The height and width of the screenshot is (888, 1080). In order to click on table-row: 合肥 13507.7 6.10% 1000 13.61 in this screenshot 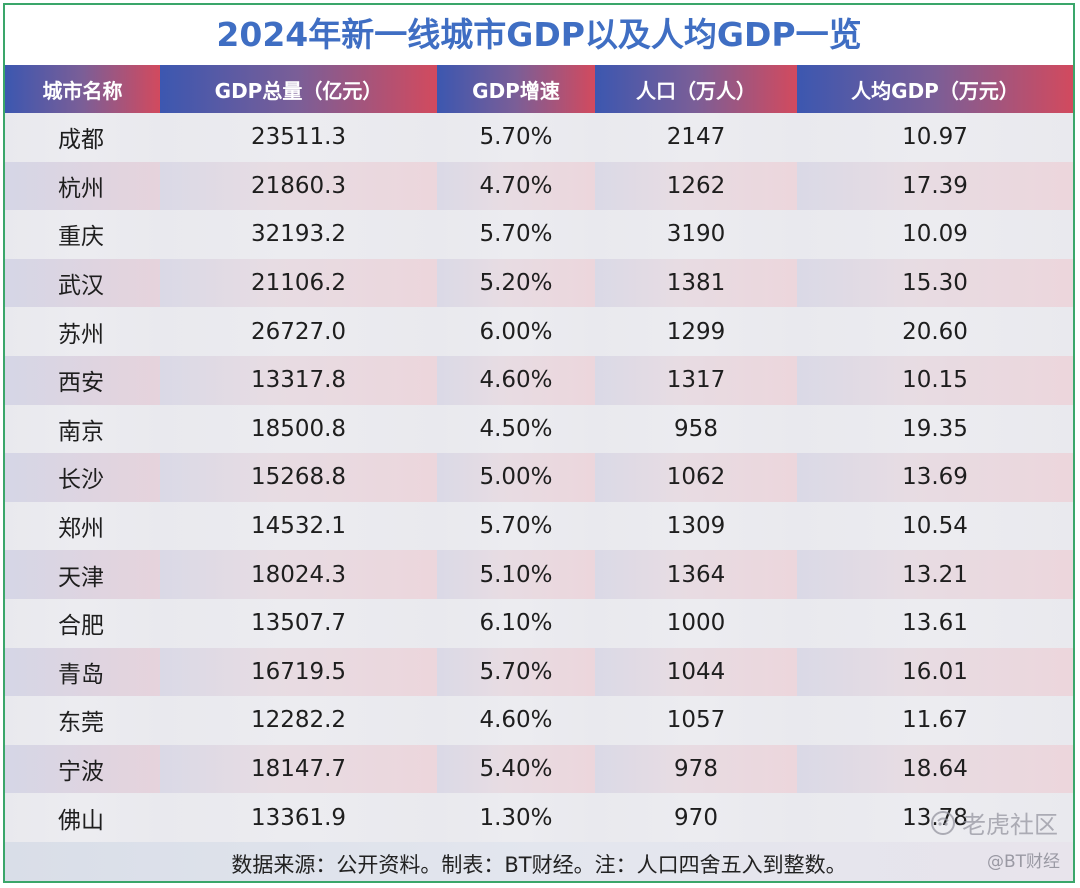, I will do `click(539, 623)`.